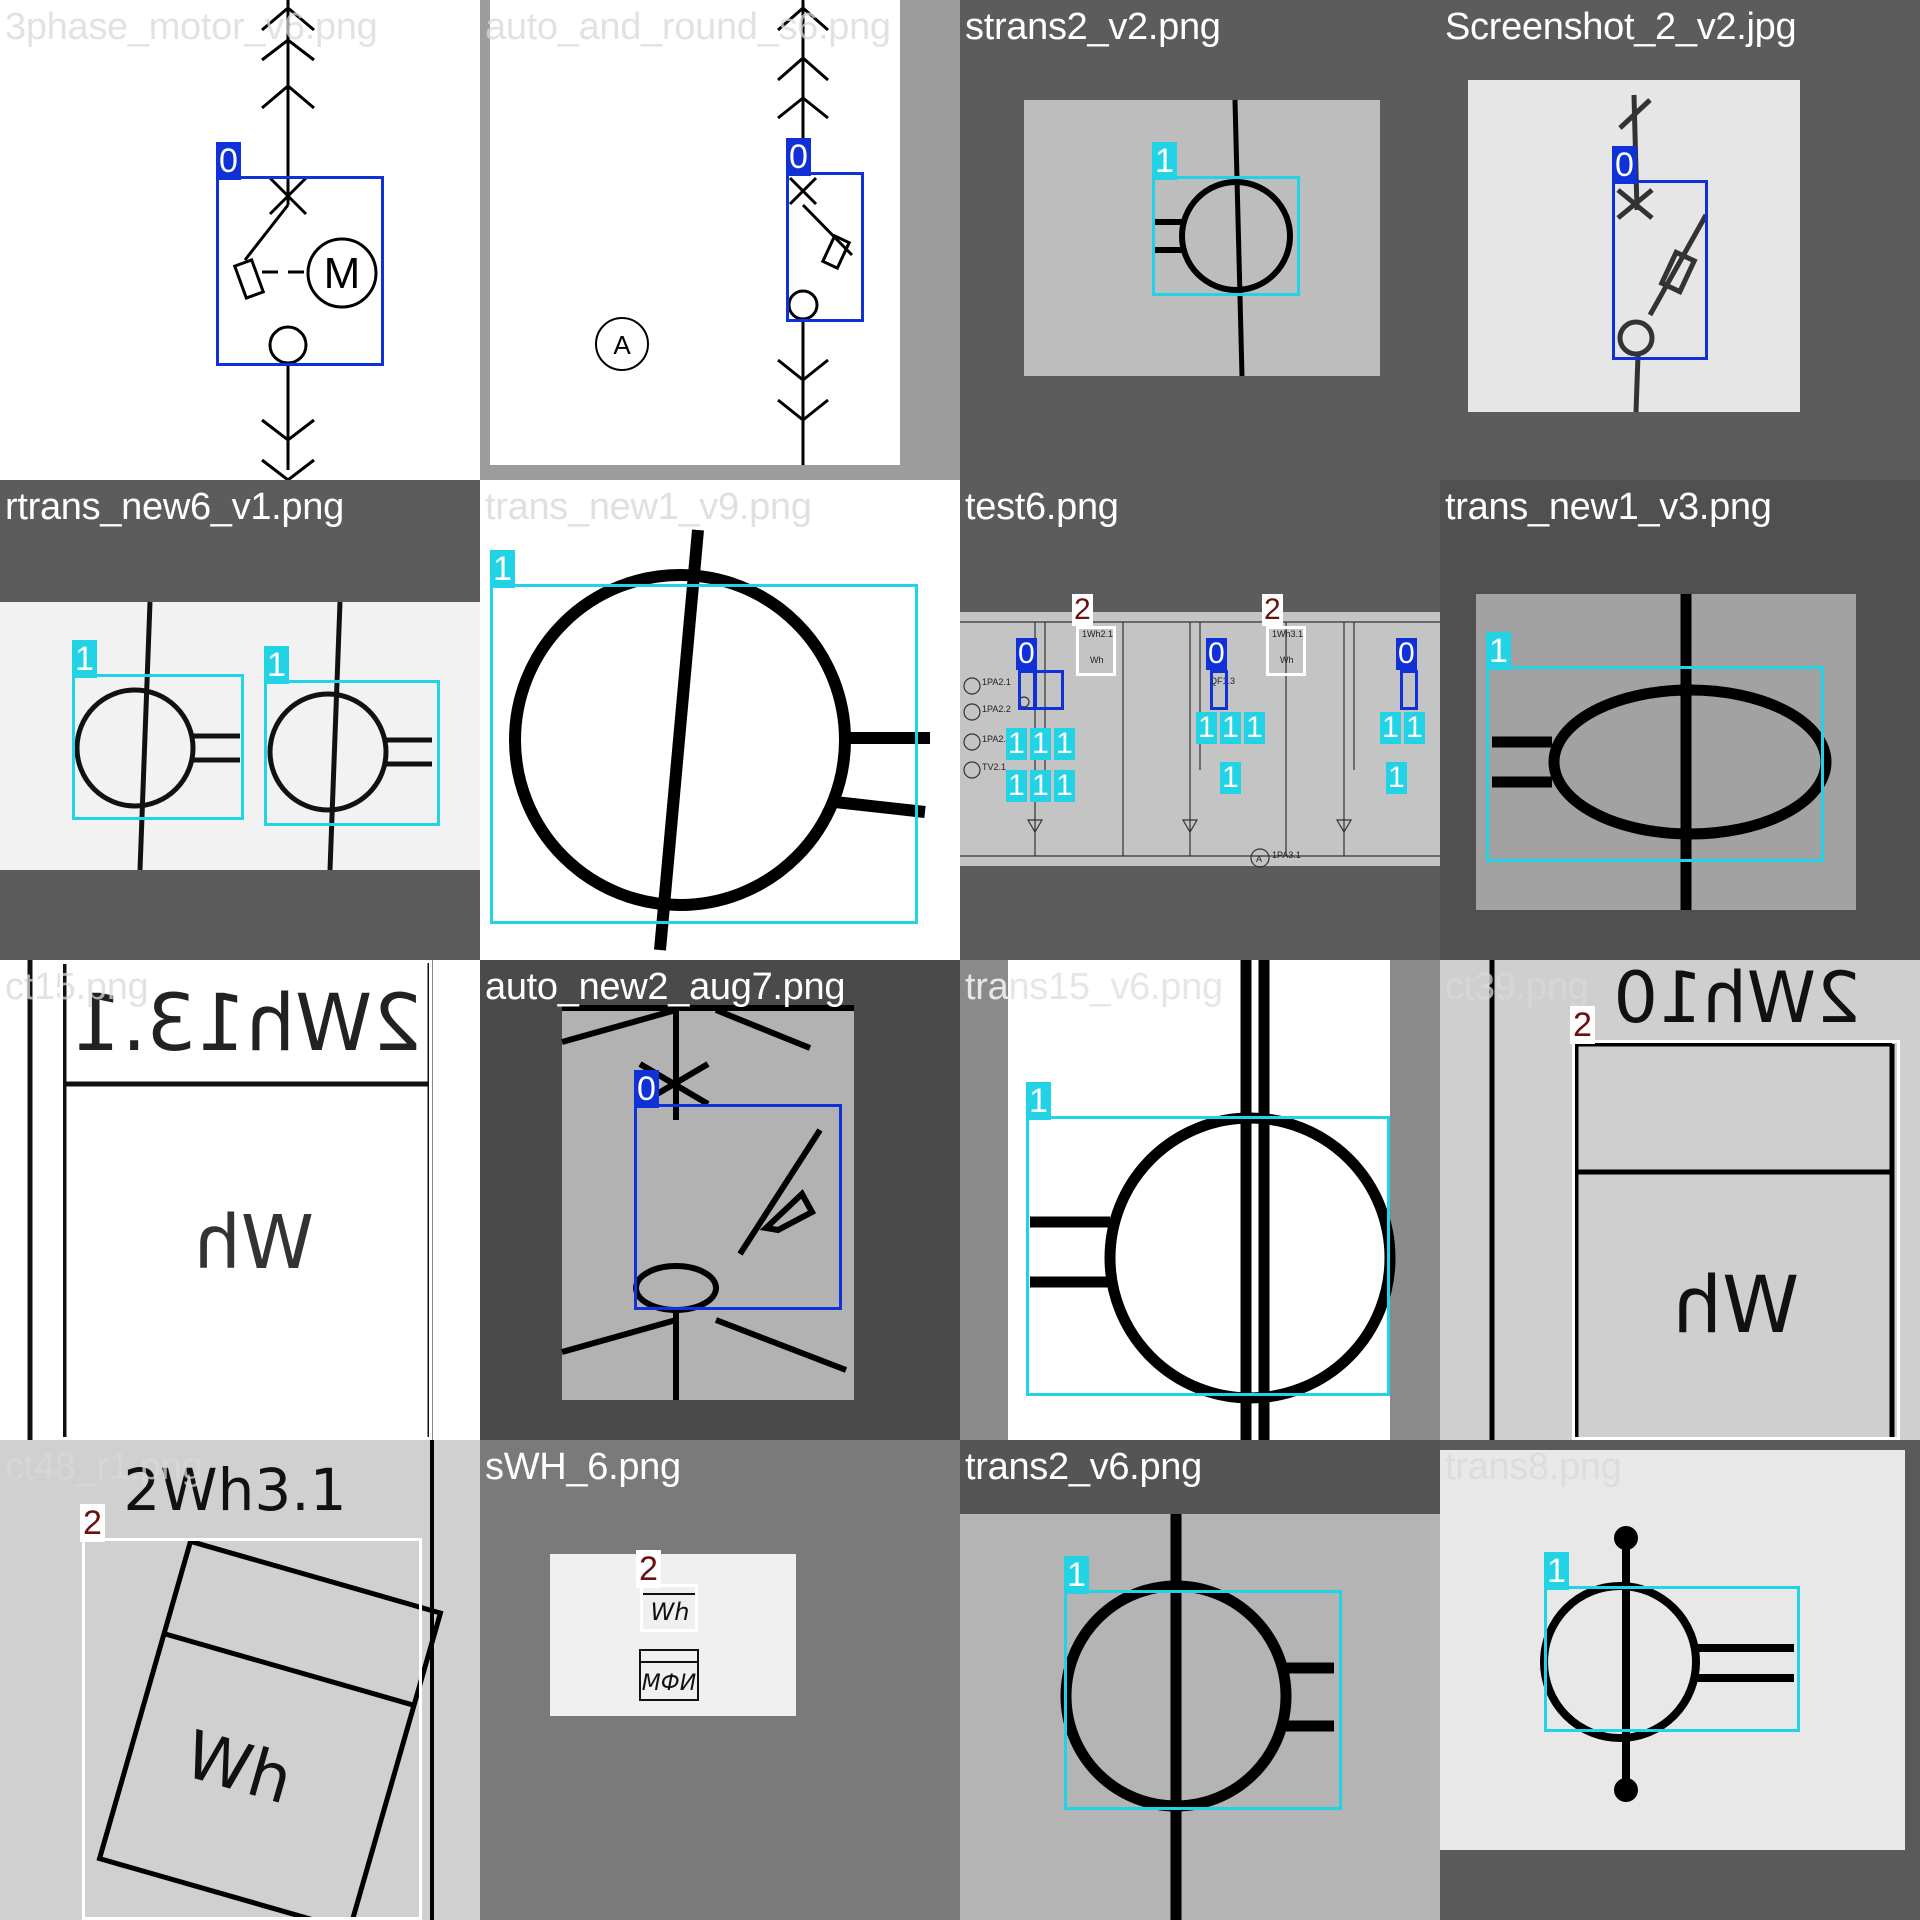 This screenshot has width=1920, height=1920. What do you see at coordinates (648, 507) in the screenshot?
I see `tile-filename: trans_new1_v9.png` at bounding box center [648, 507].